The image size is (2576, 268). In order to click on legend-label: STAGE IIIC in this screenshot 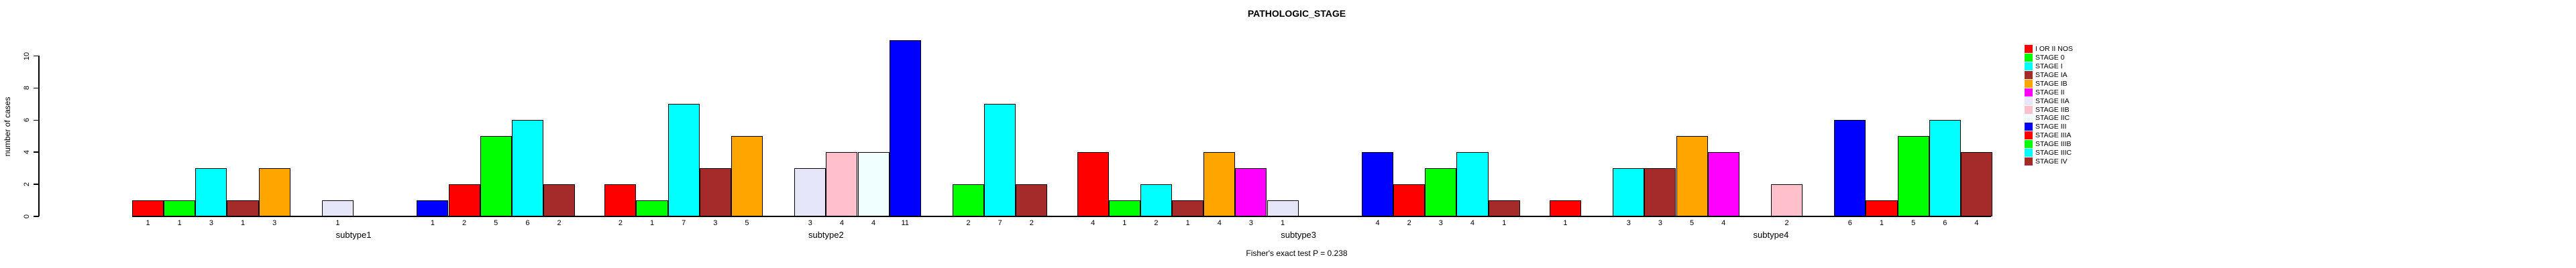, I will do `click(2053, 153)`.